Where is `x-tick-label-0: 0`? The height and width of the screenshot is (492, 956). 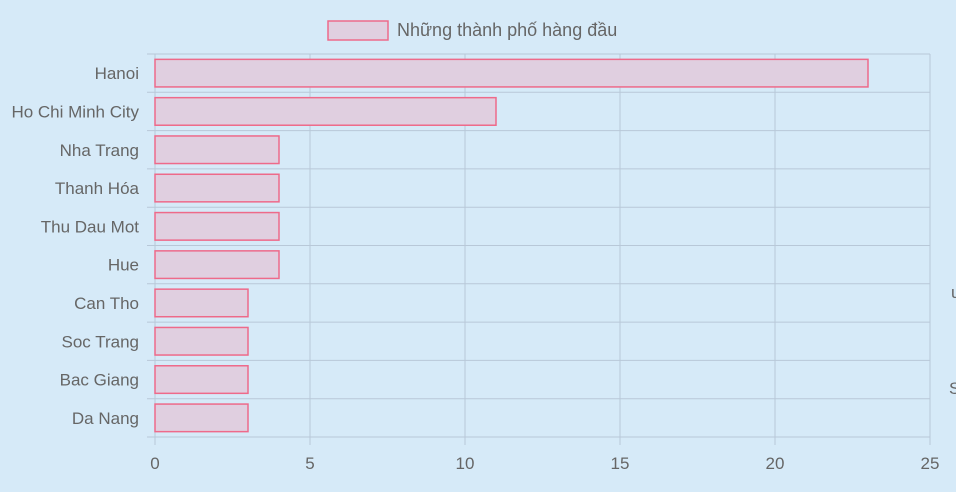
x-tick-label-0: 0 is located at coordinates (154, 463).